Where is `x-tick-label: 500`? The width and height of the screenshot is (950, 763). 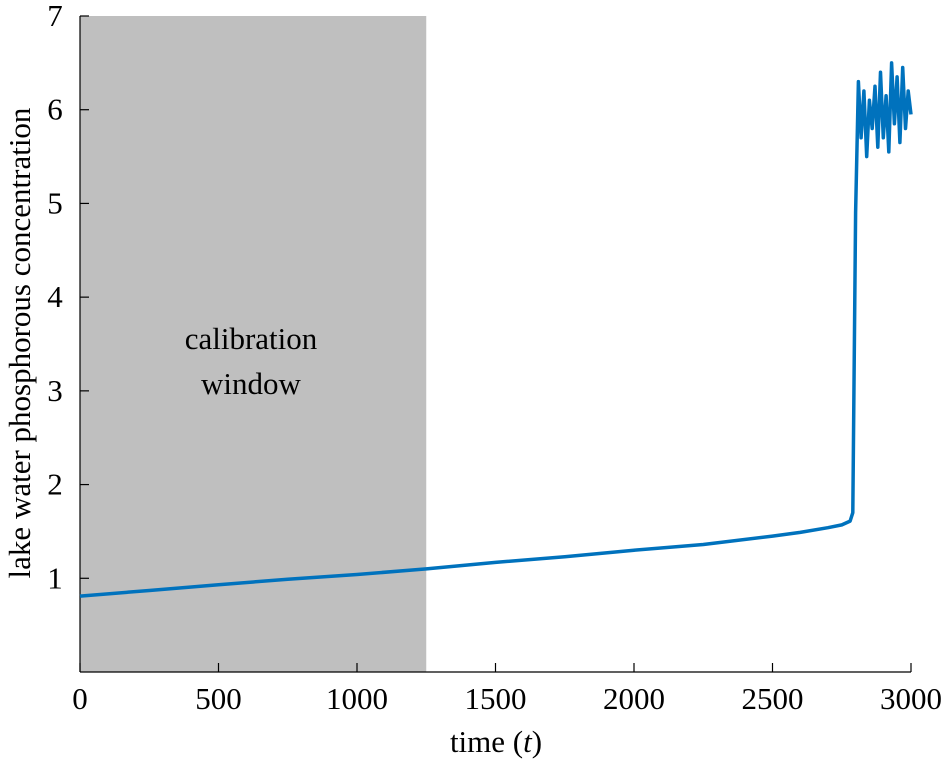
x-tick-label: 500 is located at coordinates (218, 698).